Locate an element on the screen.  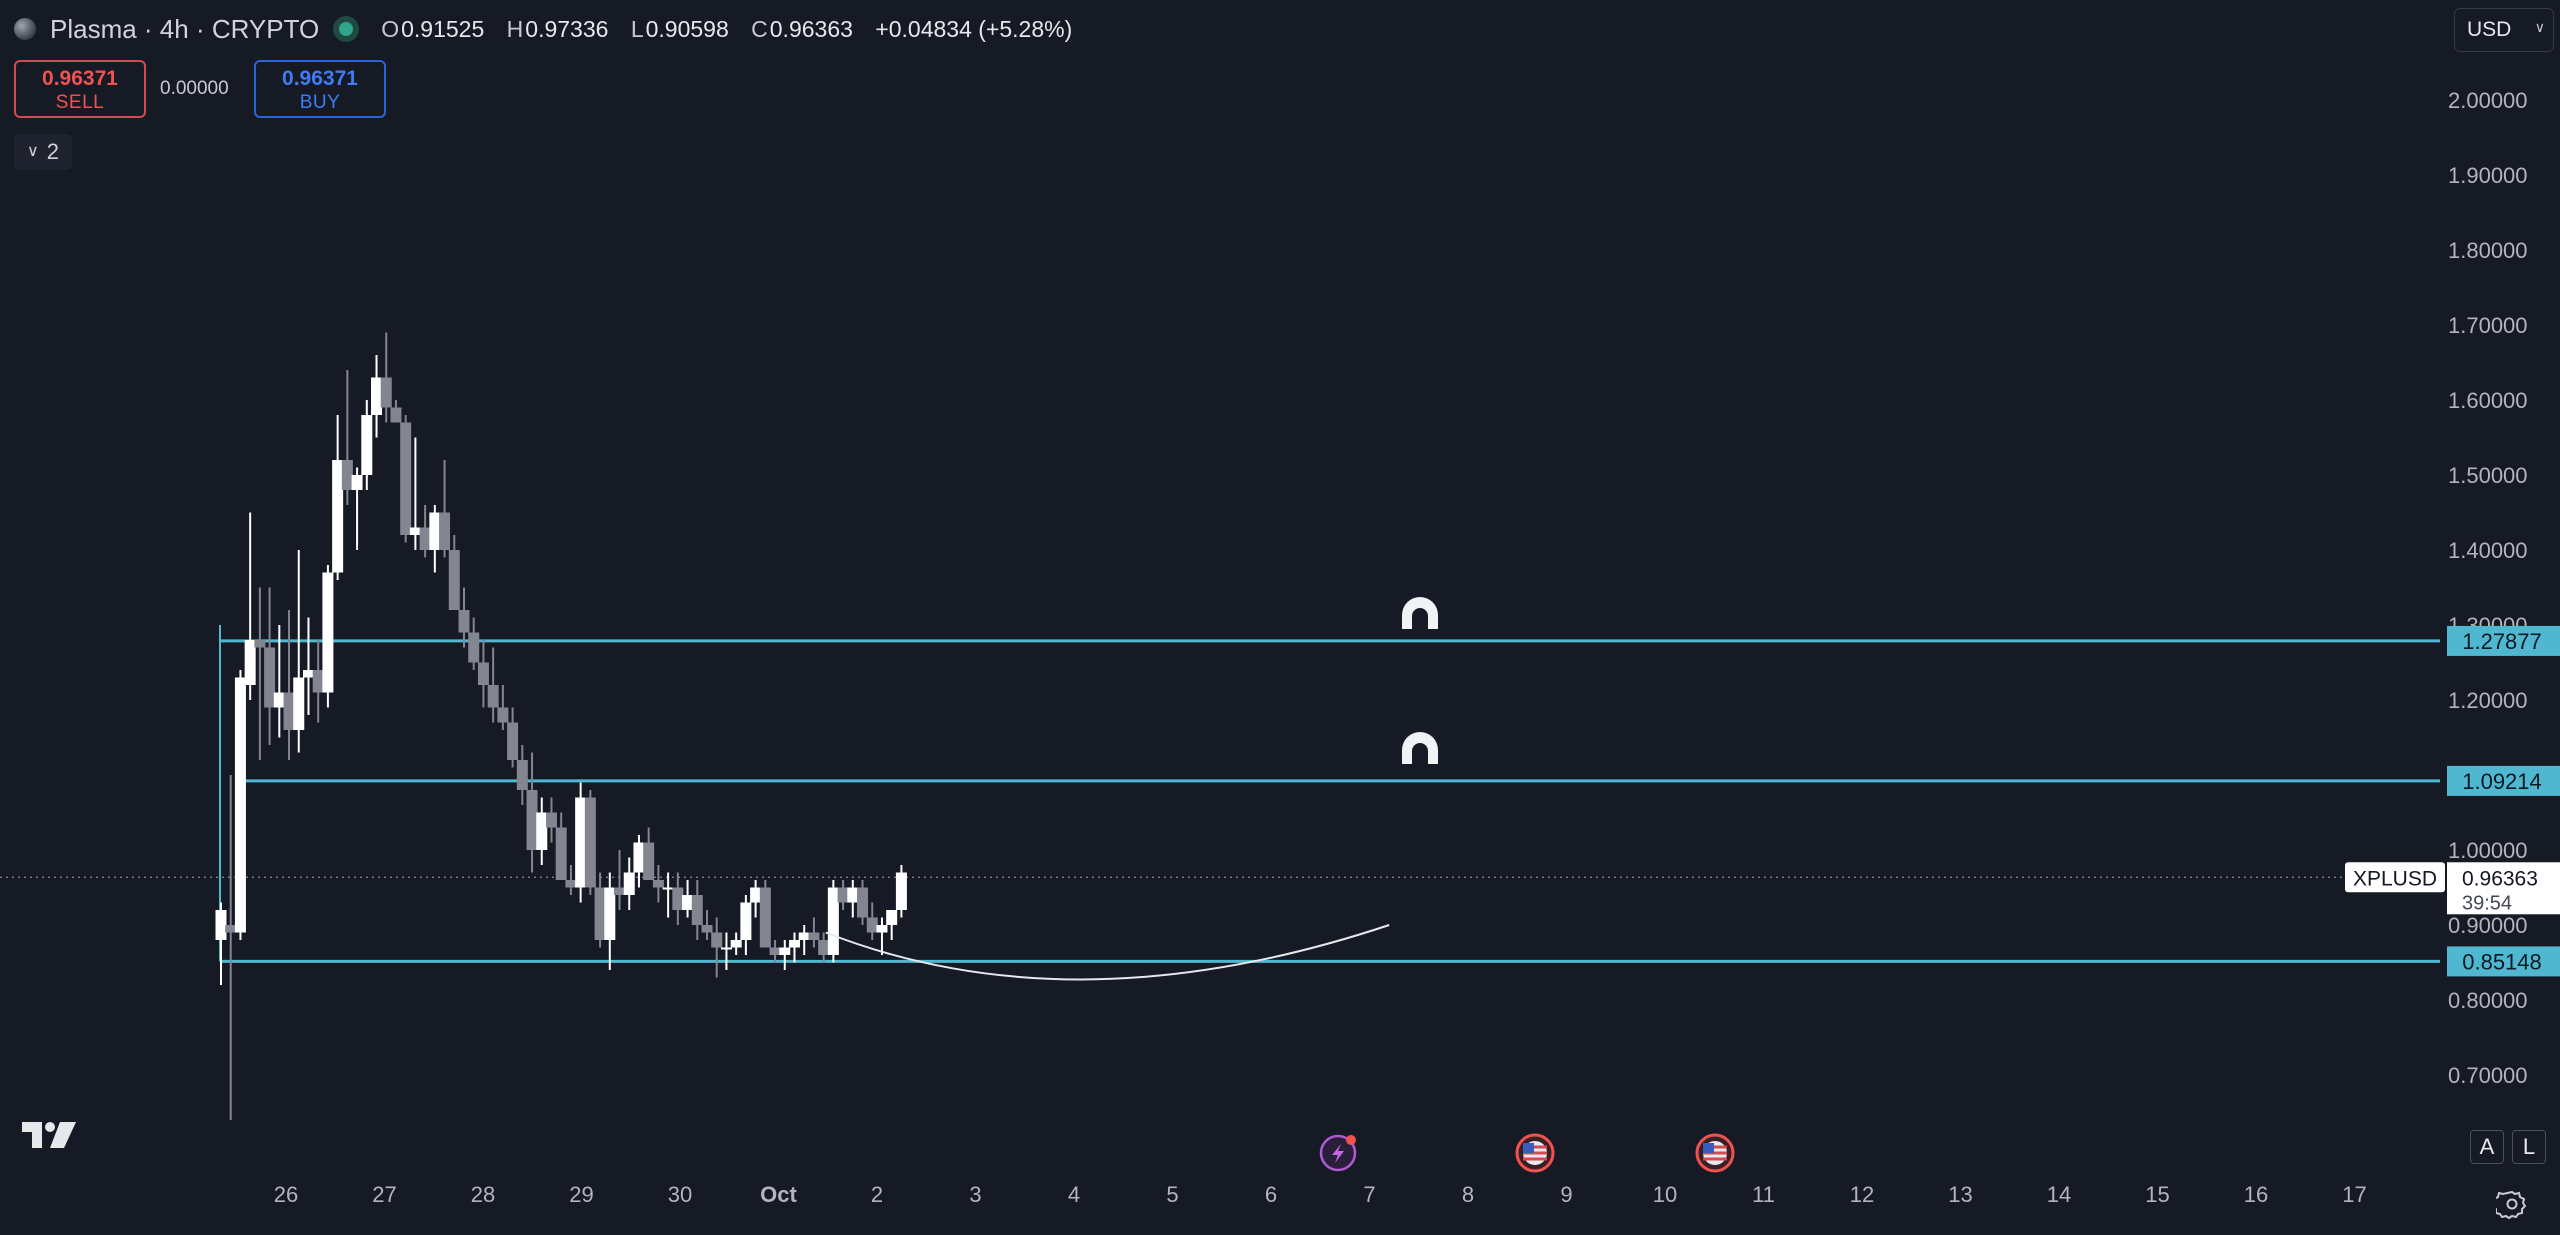
x-tick-label: 3 is located at coordinates (975, 1194).